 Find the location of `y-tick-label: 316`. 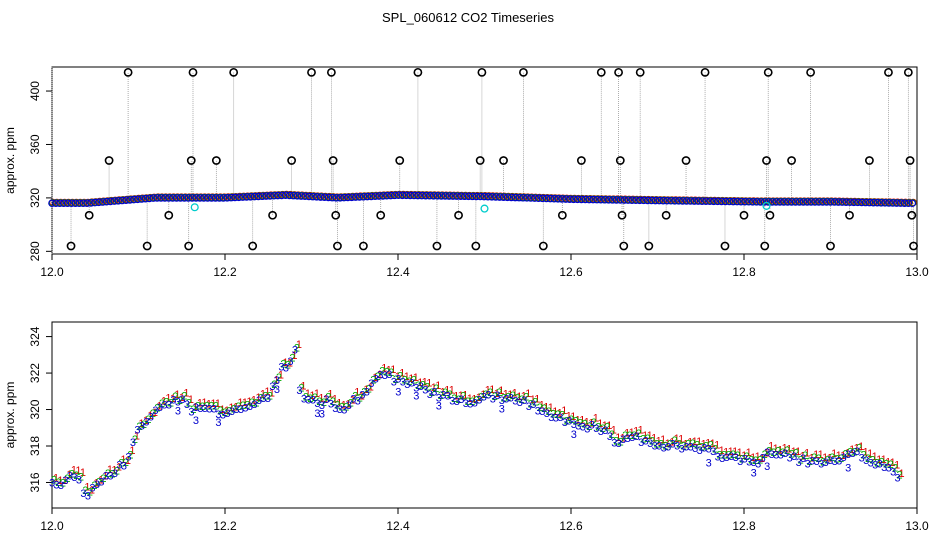

y-tick-label: 316 is located at coordinates (35, 482).